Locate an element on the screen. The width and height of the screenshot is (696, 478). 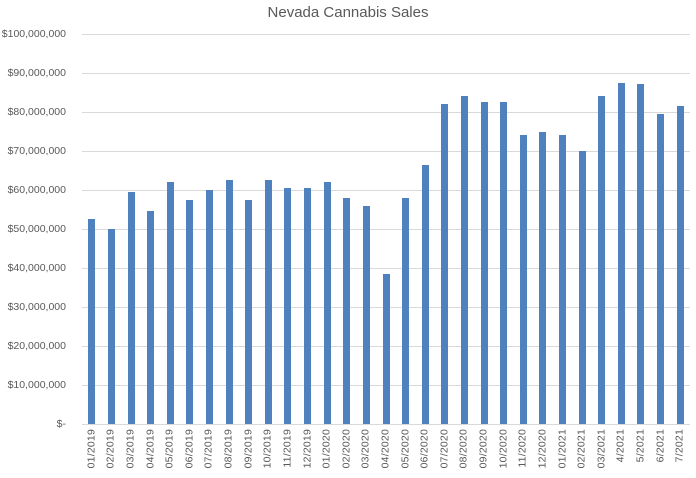
y-tick-label: $- is located at coordinates (61, 424).